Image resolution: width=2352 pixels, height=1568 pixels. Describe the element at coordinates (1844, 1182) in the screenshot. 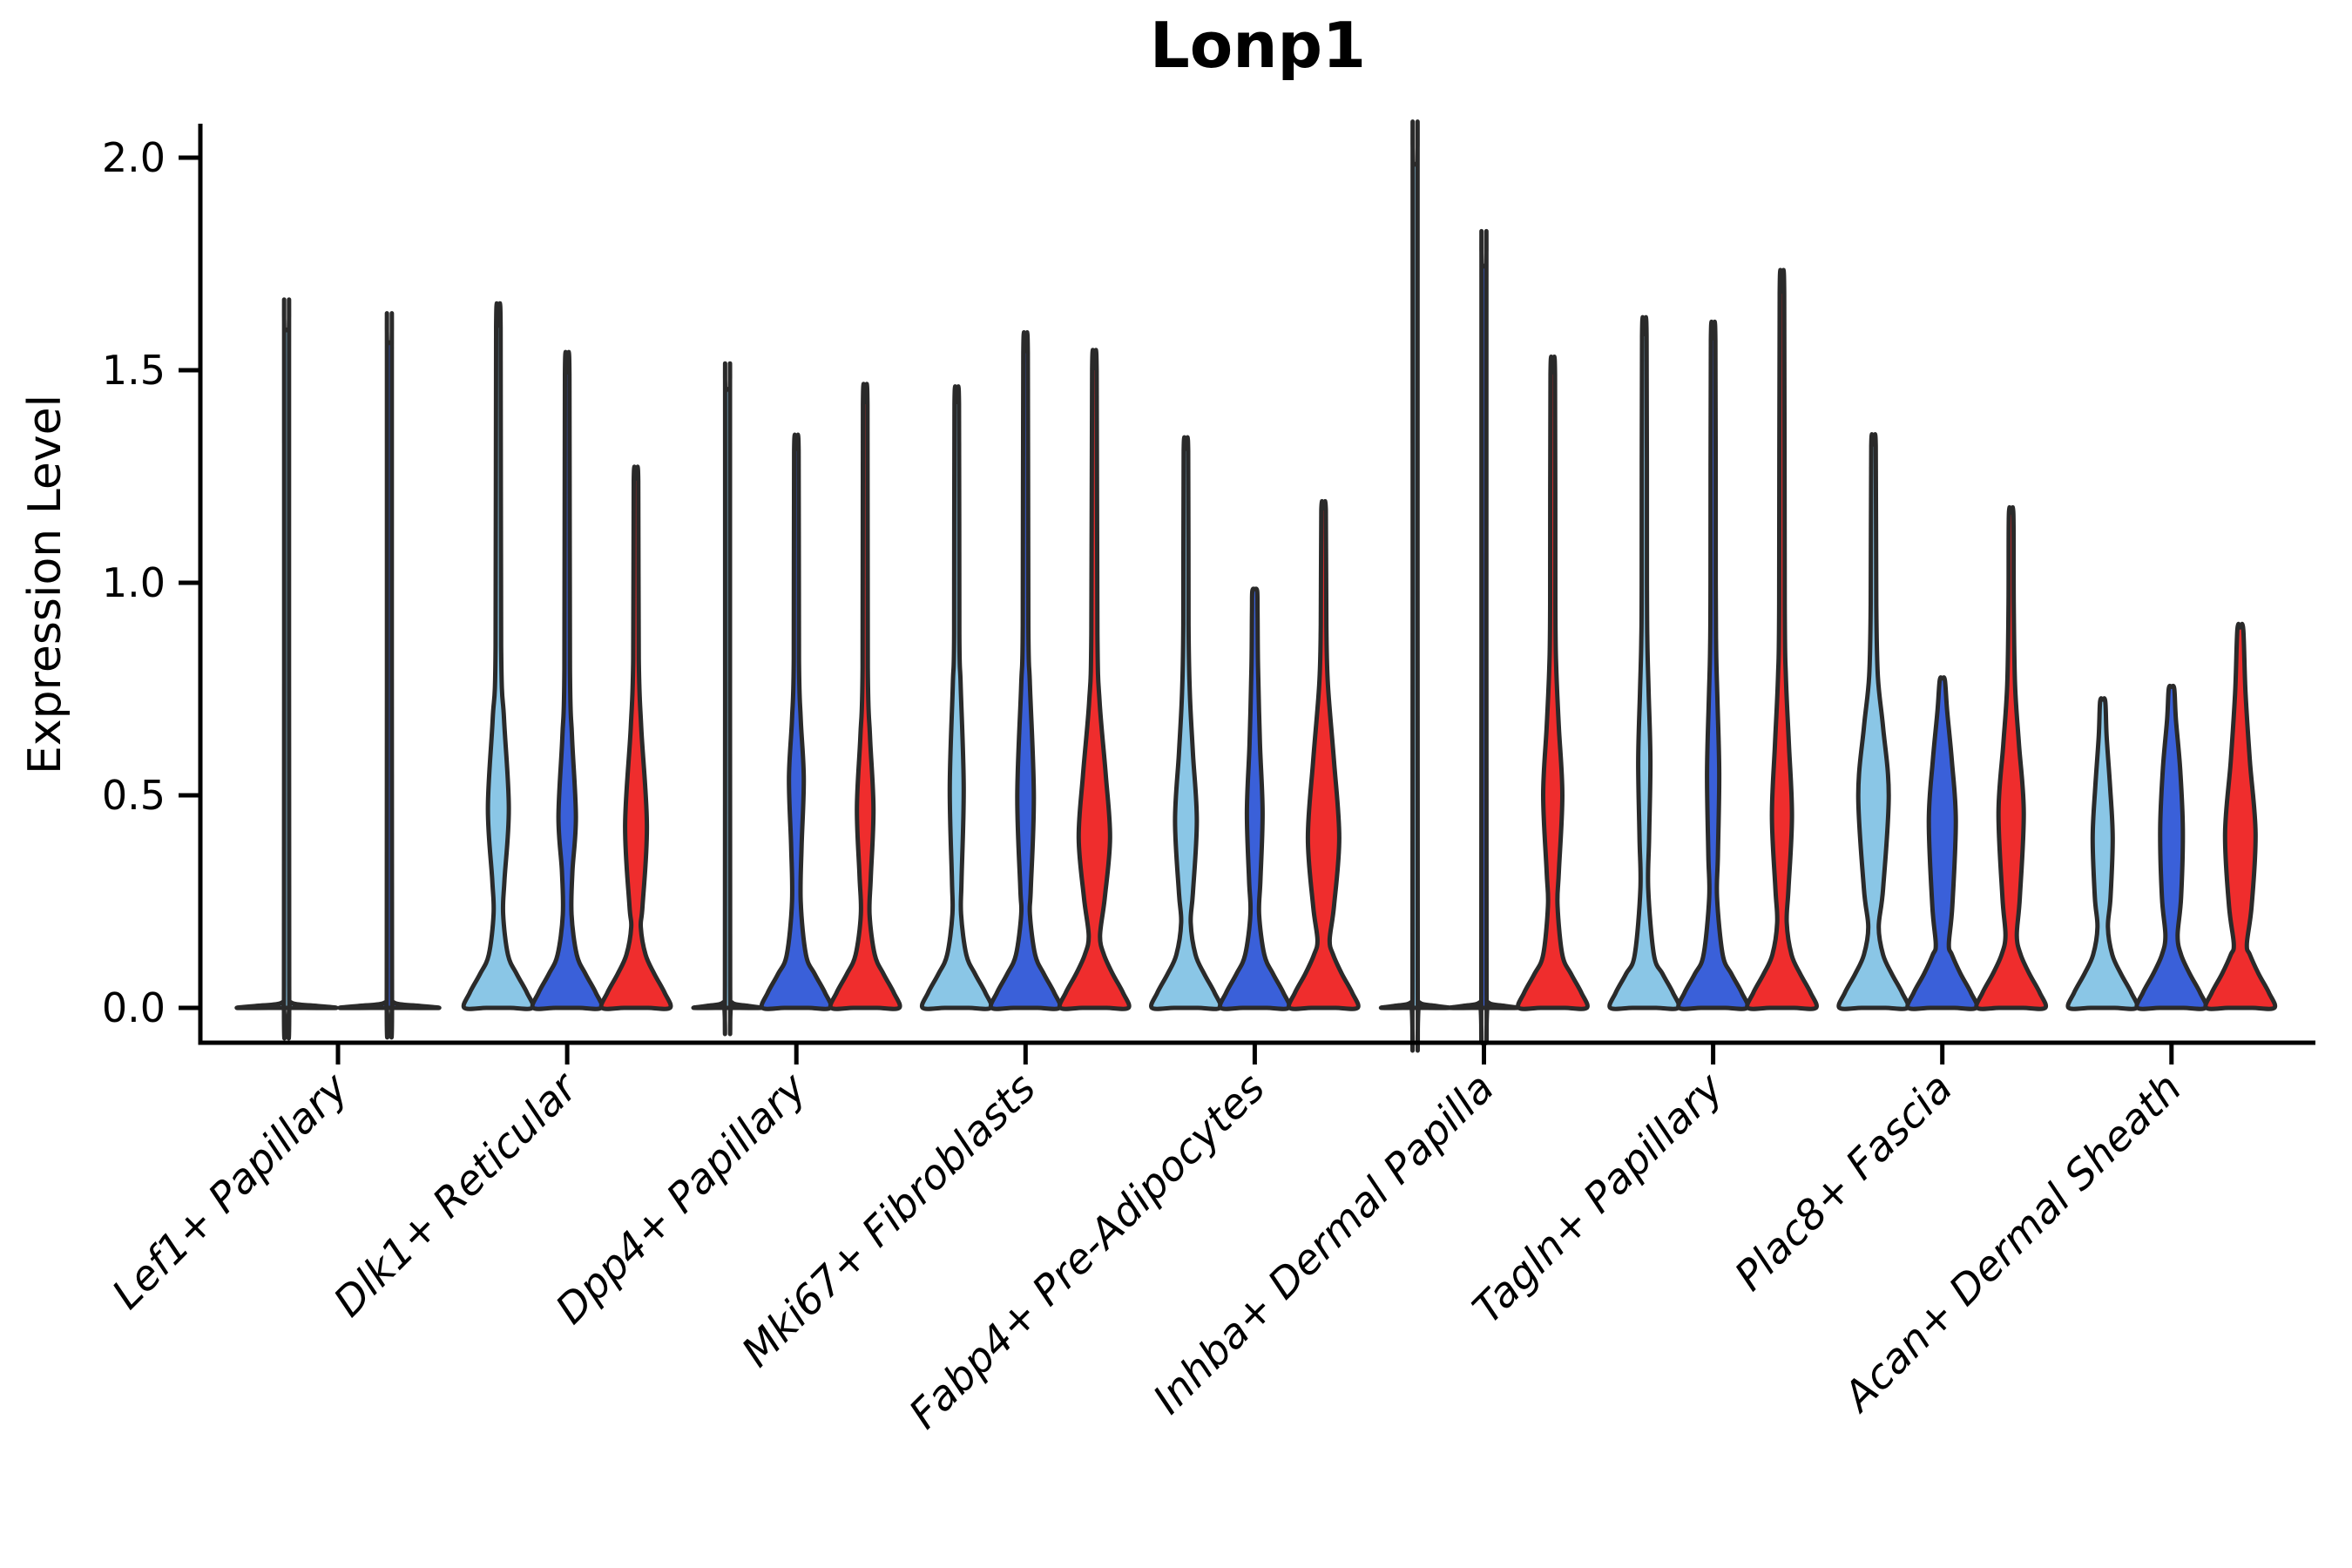

I see `x-tick-label-plac8-fascia: Plac8+ Fascia` at that location.